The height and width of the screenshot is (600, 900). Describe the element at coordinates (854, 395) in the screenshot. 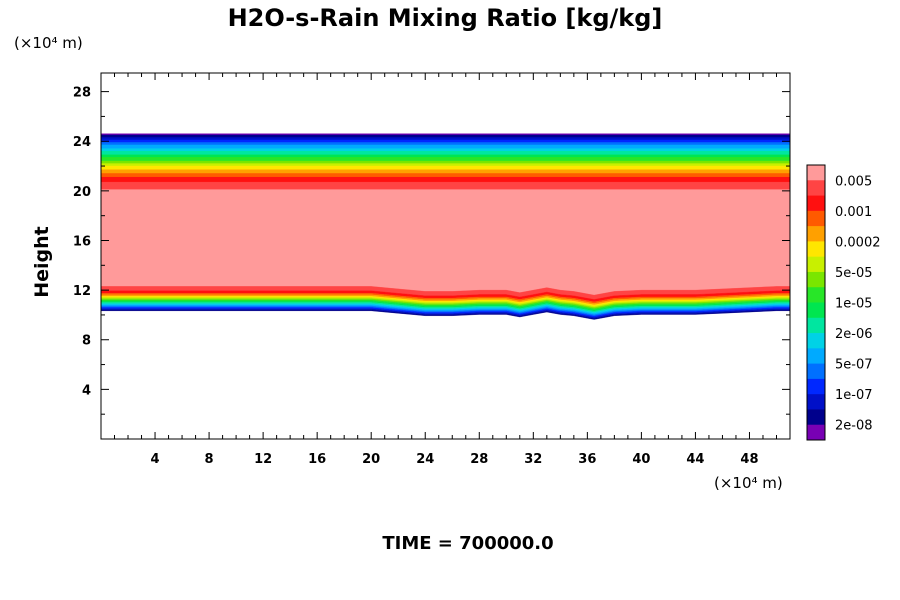

I see `colorbar-label: 1e-07` at that location.